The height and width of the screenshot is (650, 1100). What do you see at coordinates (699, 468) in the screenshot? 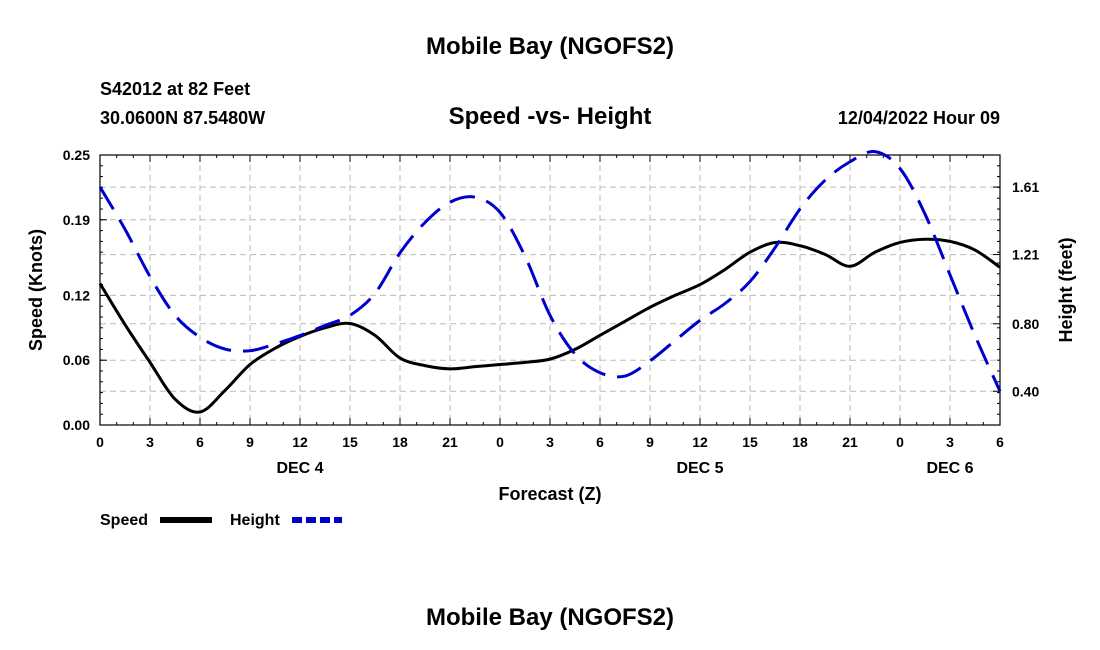
I see `day-label: DEC 5` at bounding box center [699, 468].